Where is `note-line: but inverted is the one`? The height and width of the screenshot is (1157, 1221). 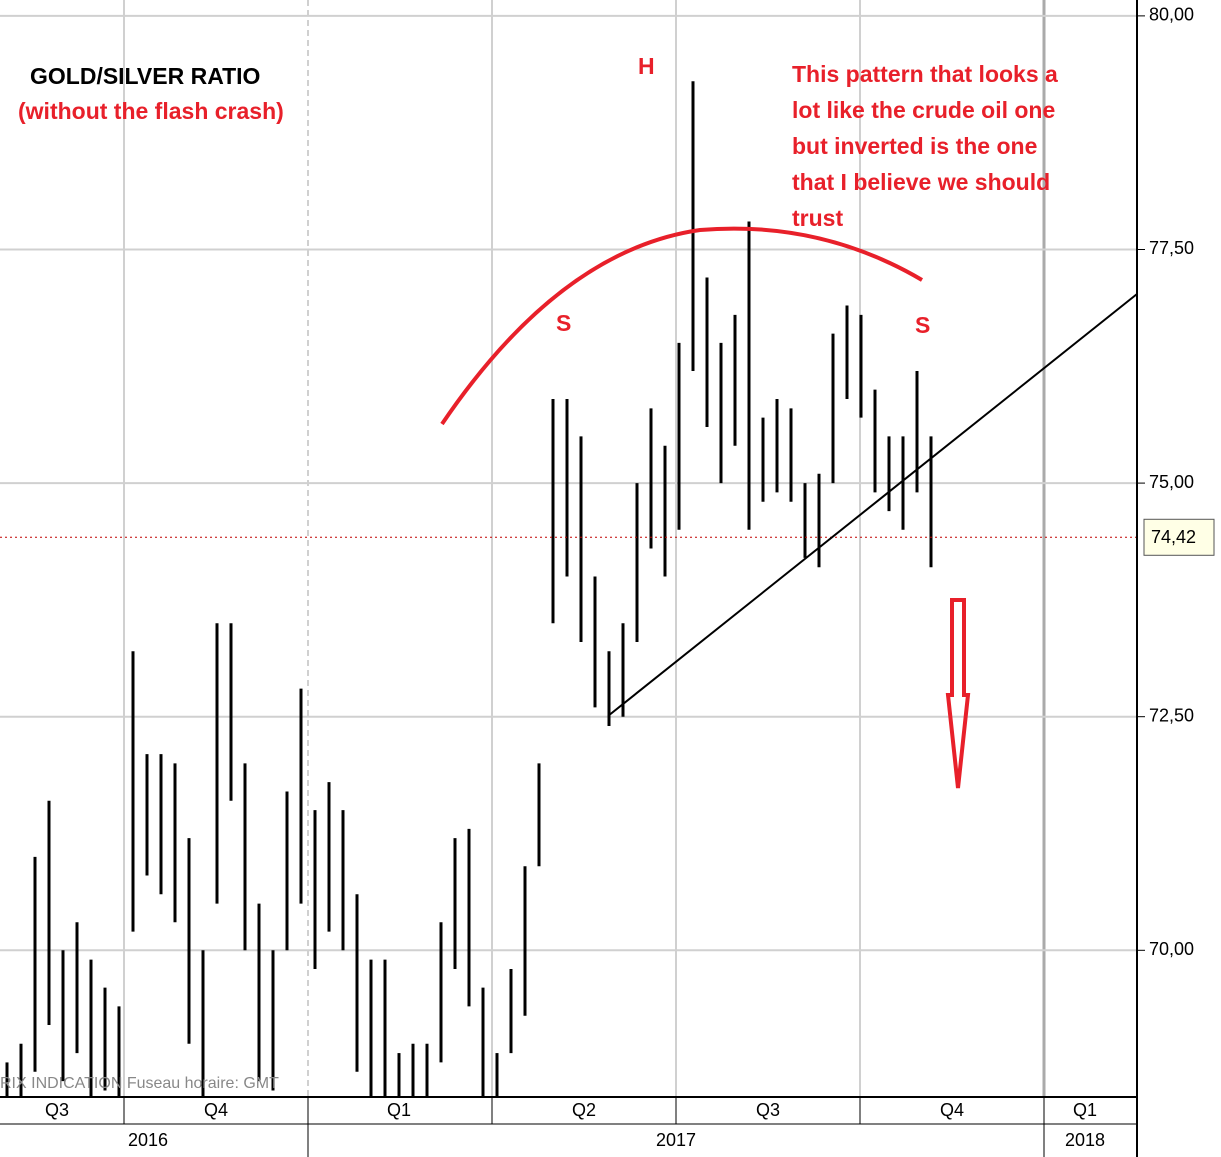 note-line: but inverted is the one is located at coordinates (914, 146).